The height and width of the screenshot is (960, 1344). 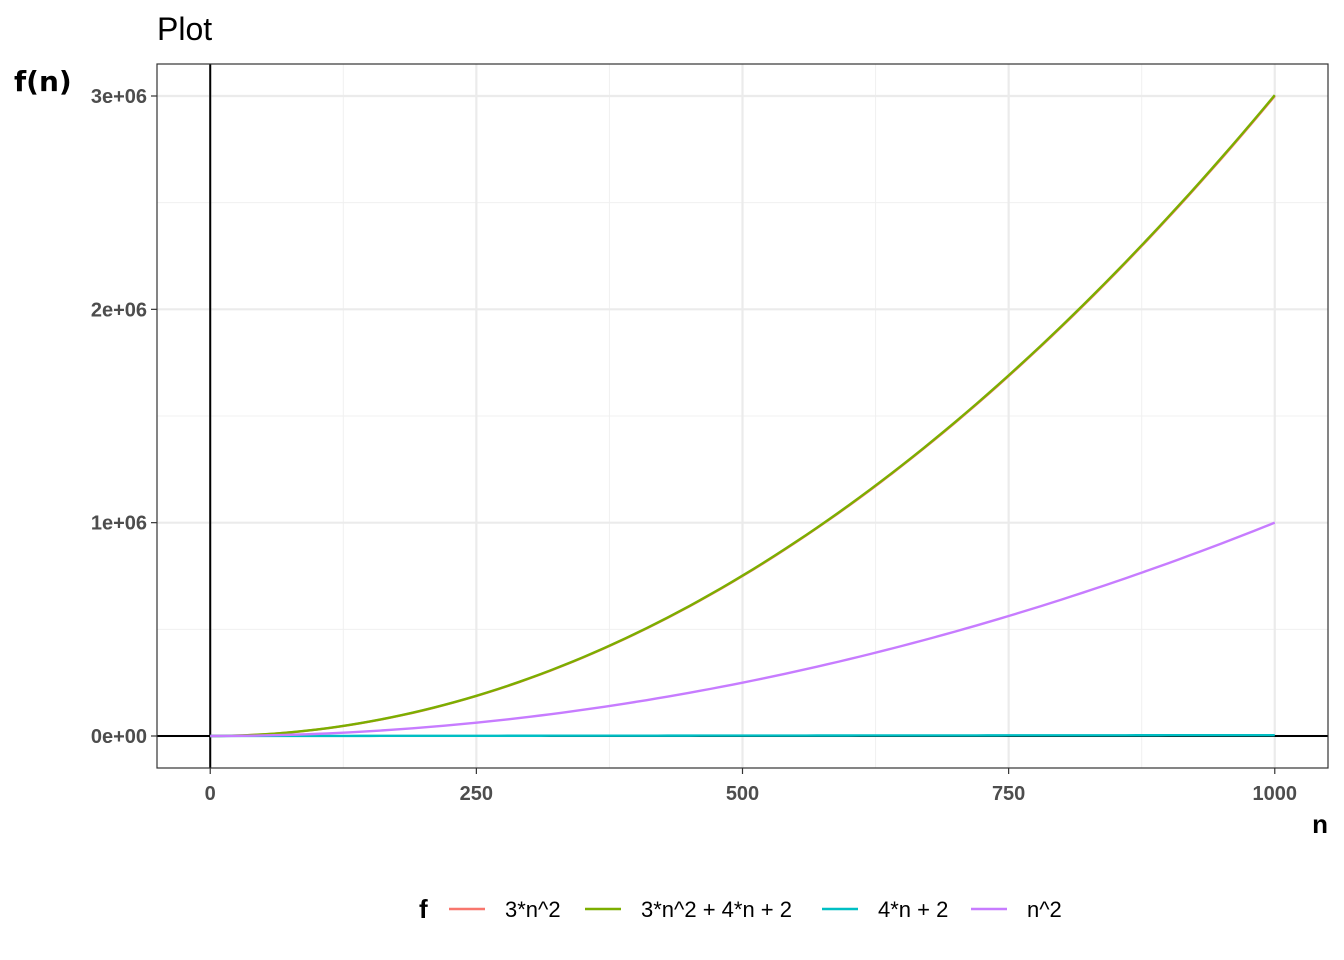 I want to click on y-tick-label: 0e+00, so click(x=119, y=737).